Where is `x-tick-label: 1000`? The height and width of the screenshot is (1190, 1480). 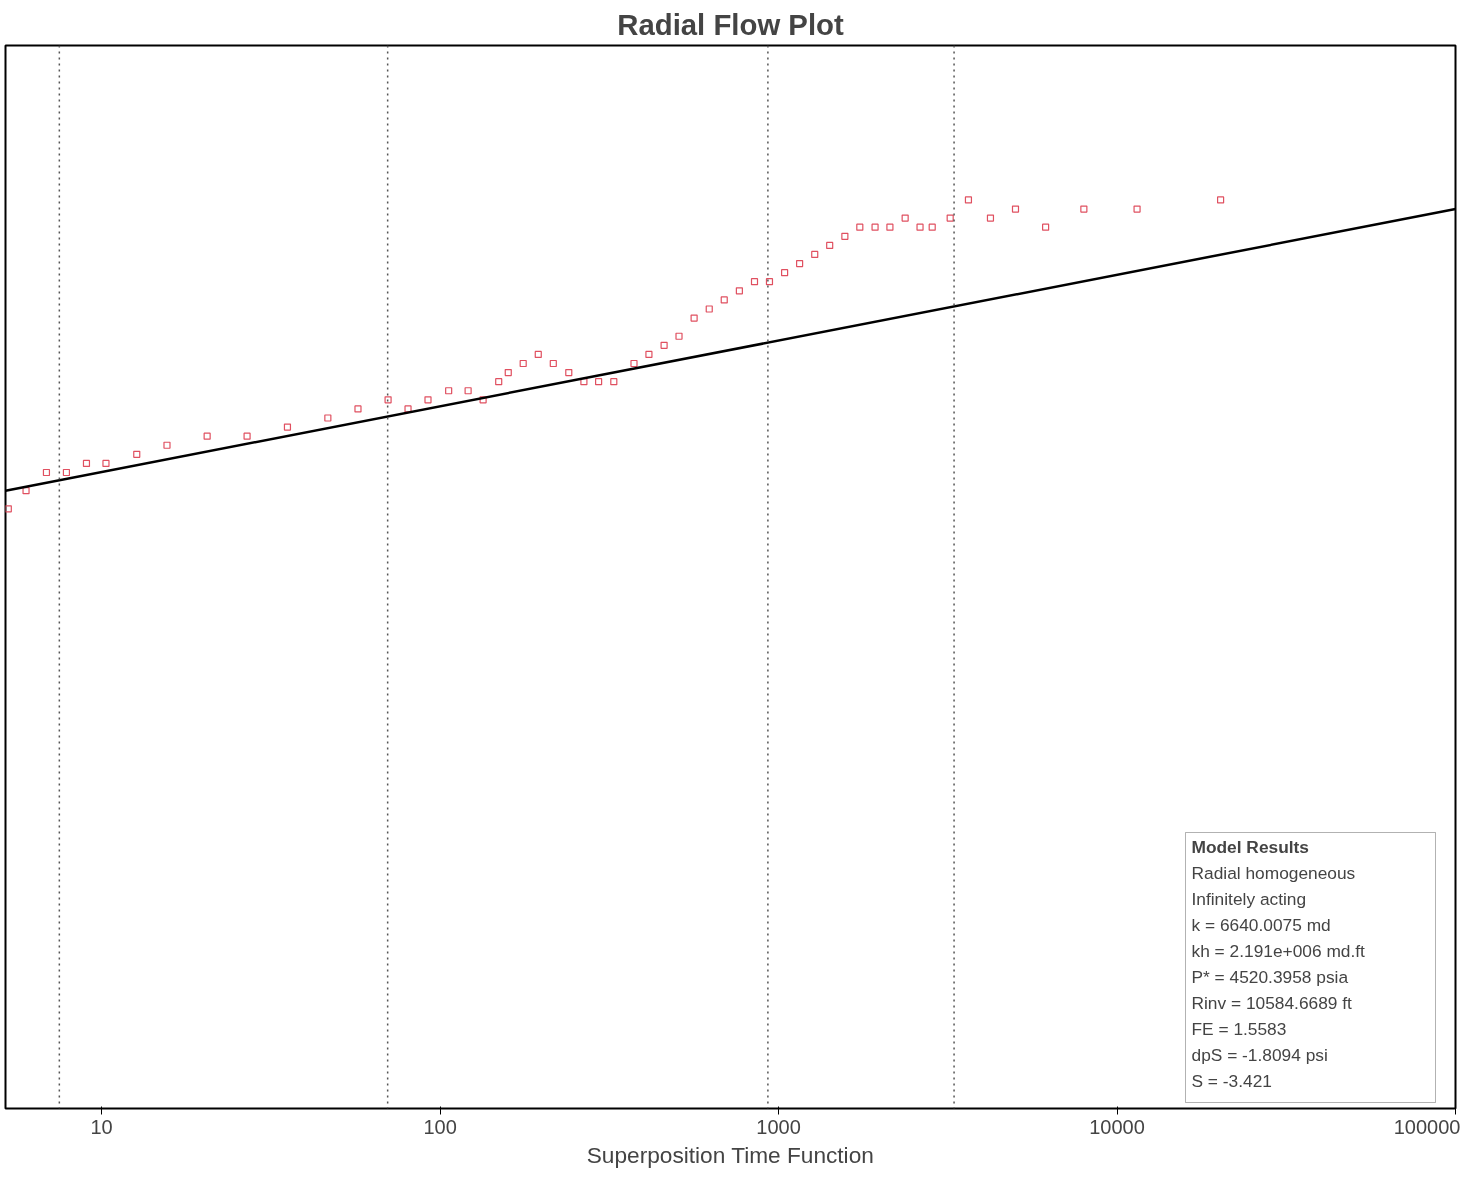
x-tick-label: 1000 is located at coordinates (778, 1126).